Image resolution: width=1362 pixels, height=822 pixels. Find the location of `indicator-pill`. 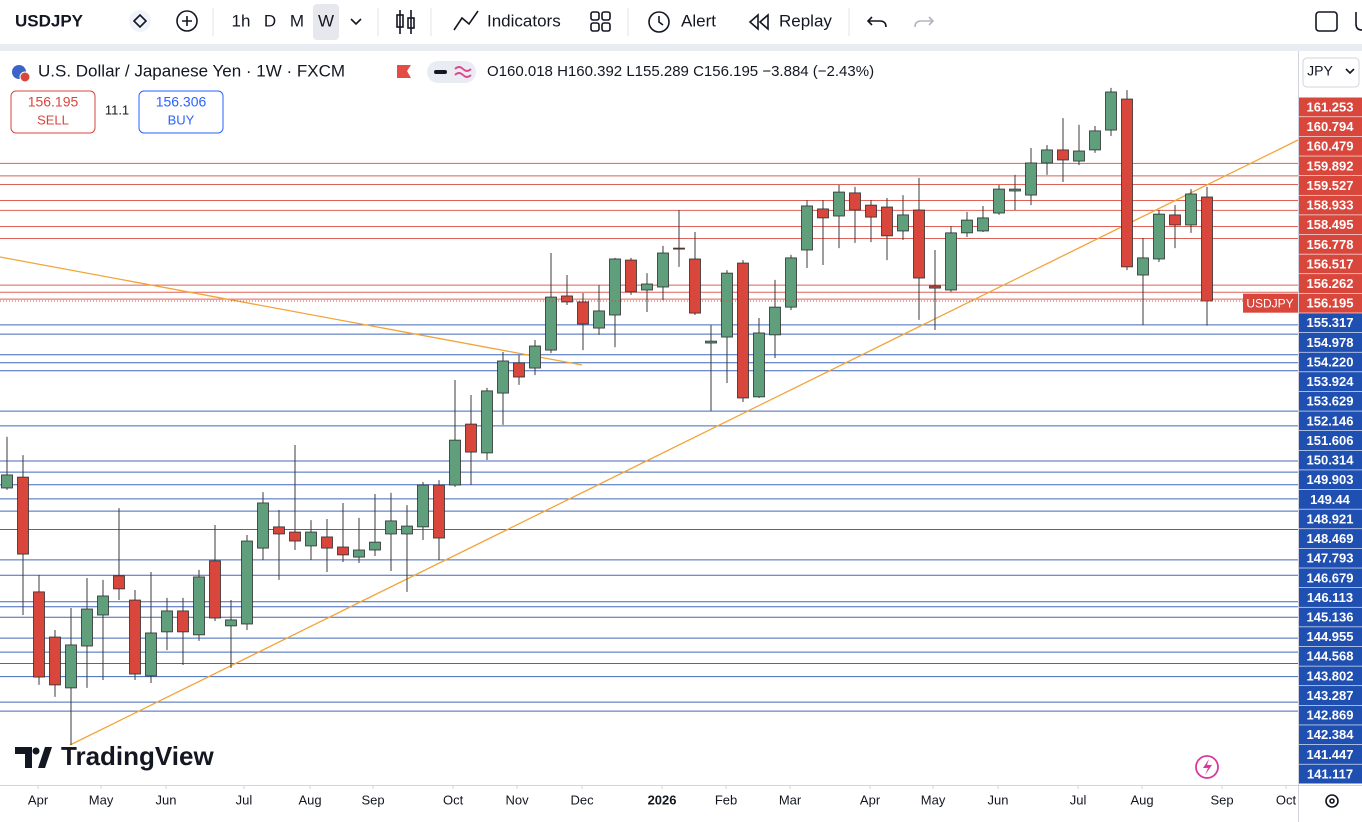

indicator-pill is located at coordinates (451, 72).